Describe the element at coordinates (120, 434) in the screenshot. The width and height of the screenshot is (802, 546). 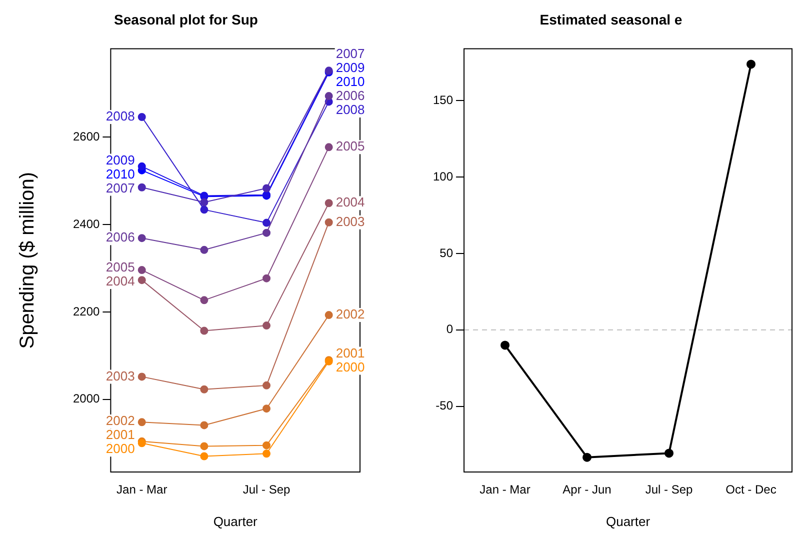
I see `text: 2001` at that location.